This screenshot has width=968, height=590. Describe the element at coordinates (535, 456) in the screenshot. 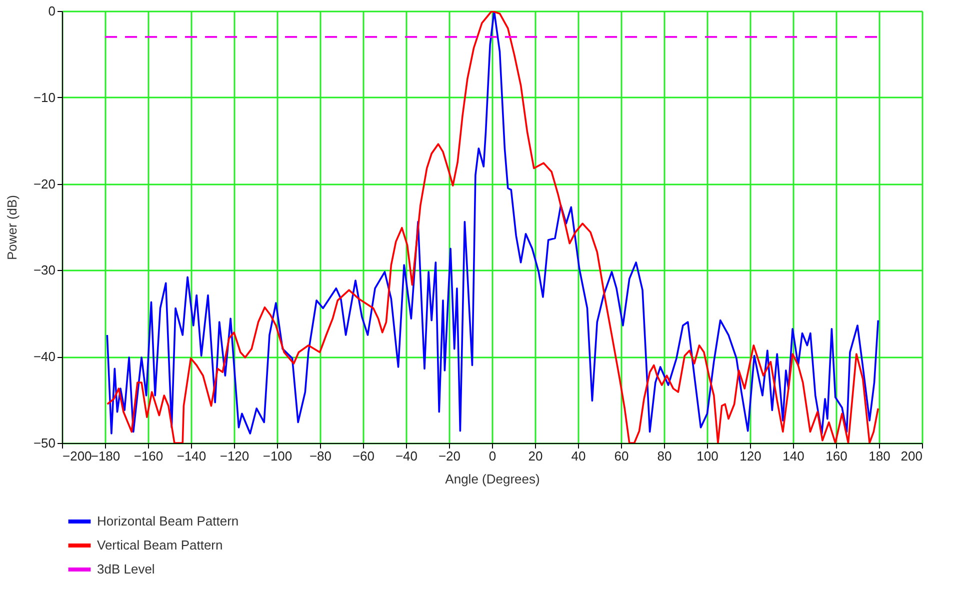

I see `x-tick-label: 20` at that location.